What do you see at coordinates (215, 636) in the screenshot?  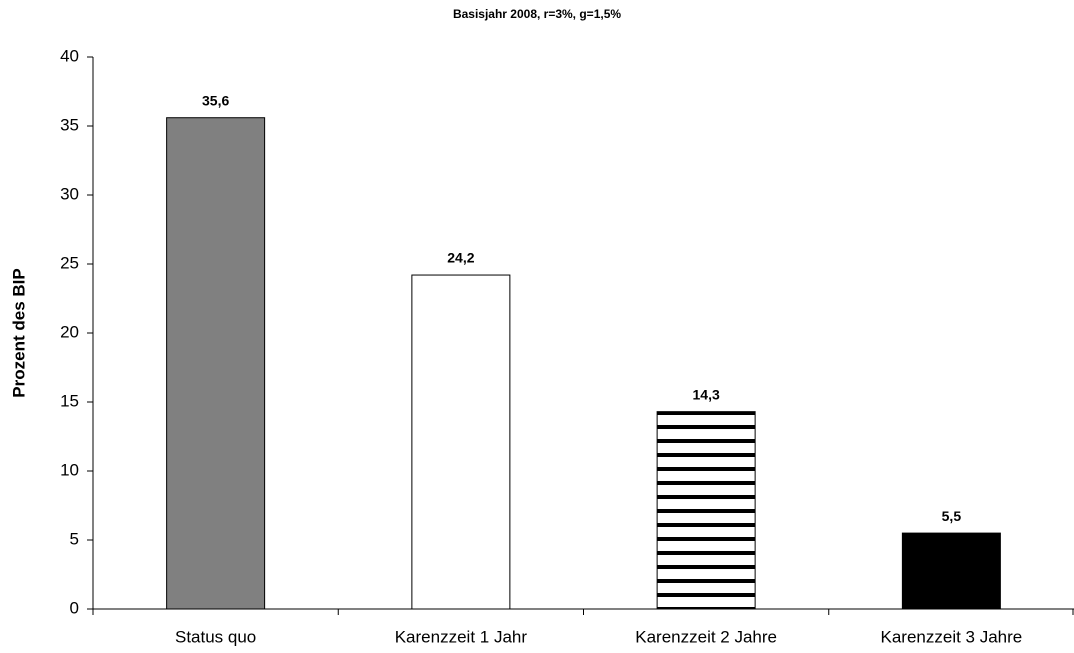 I see `x-tick-label: Status quo` at bounding box center [215, 636].